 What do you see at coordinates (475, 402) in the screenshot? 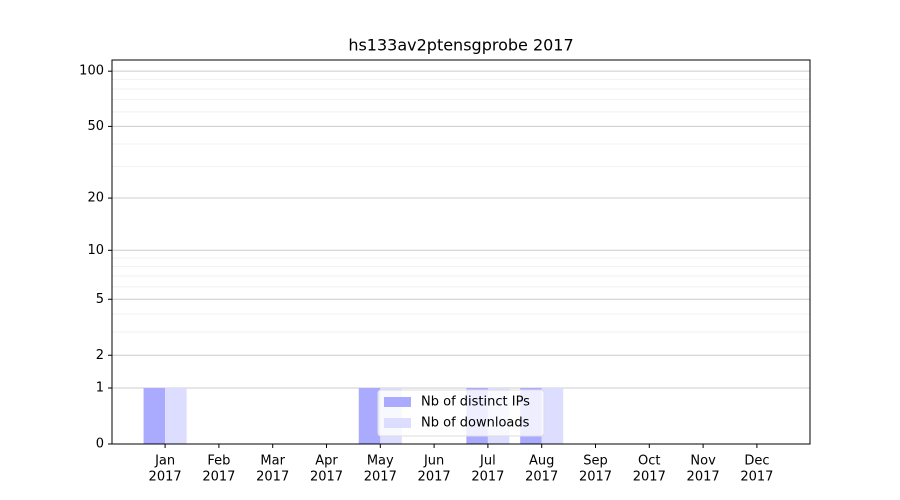
I see `legend-label: Nb of distinct IPs` at bounding box center [475, 402].